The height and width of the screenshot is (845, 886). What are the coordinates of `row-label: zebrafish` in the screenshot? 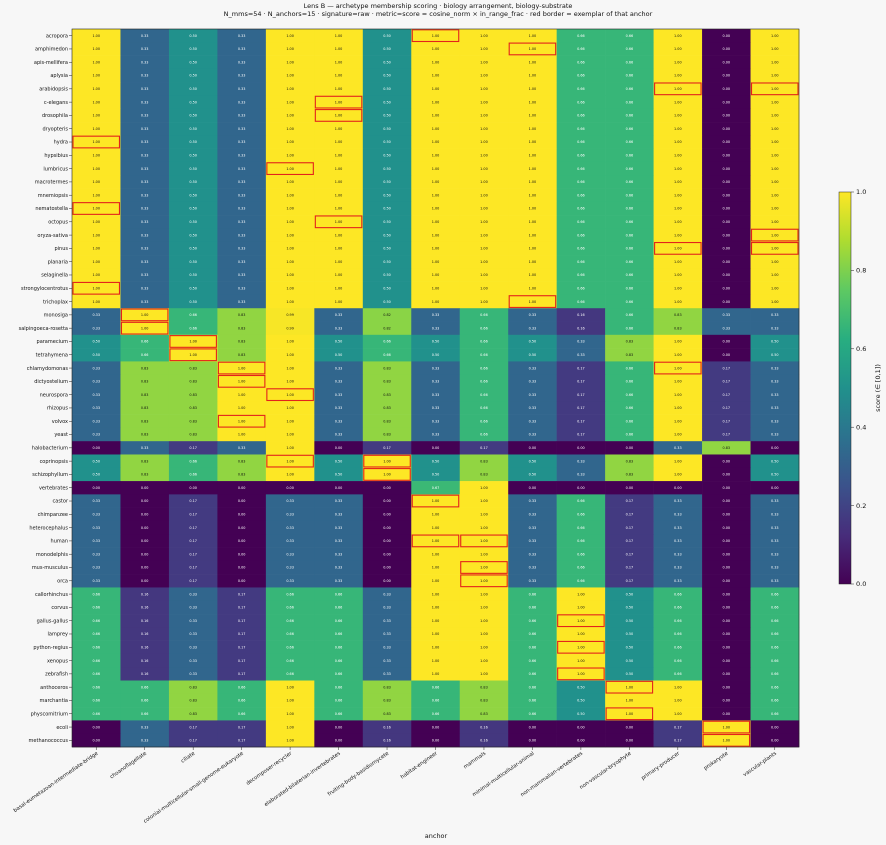 It's located at (56, 675).